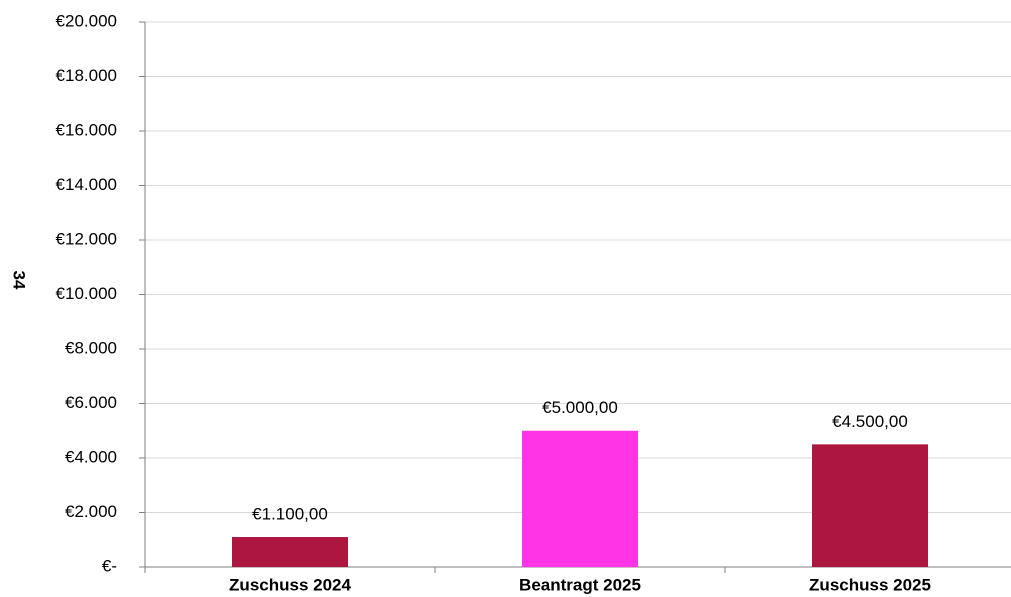 Image resolution: width=1011 pixels, height=597 pixels. I want to click on x-tick-label: Zuschuss 2024, so click(290, 584).